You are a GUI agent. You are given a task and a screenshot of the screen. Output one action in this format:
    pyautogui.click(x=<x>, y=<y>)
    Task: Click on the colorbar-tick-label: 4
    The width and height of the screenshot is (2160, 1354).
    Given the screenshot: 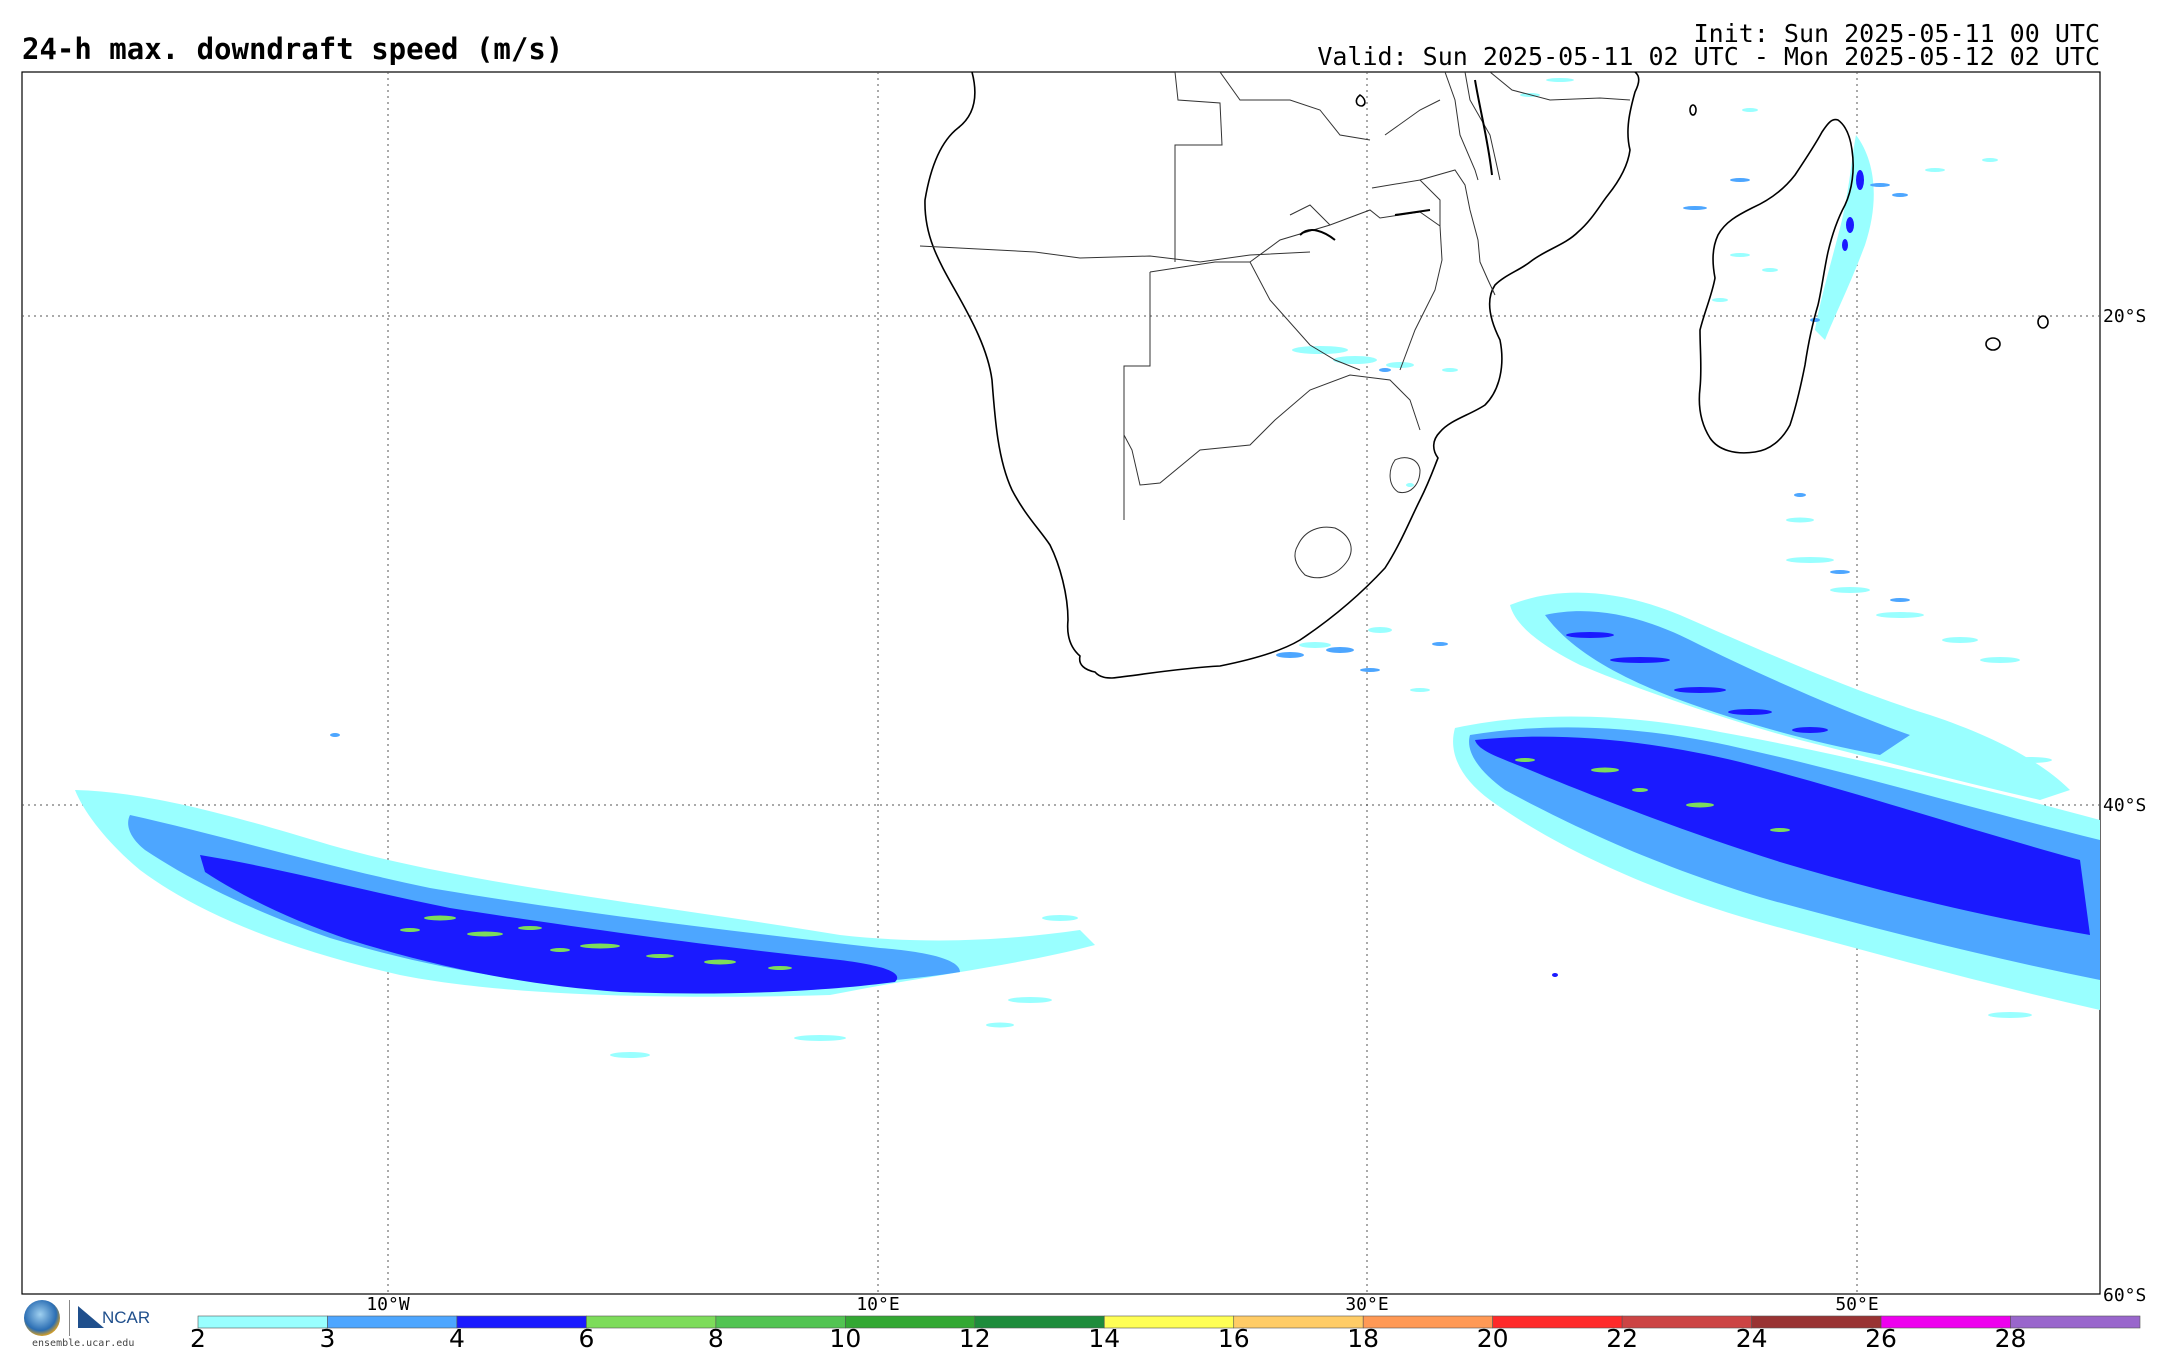 What is the action you would take?
    pyautogui.click(x=457, y=1338)
    